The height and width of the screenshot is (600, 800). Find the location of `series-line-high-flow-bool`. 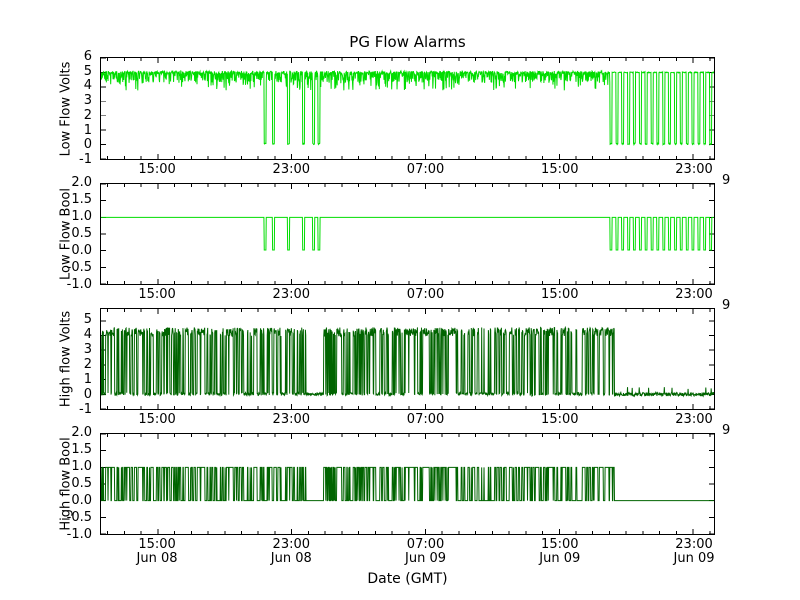

series-line-high-flow-bool is located at coordinates (407, 484).